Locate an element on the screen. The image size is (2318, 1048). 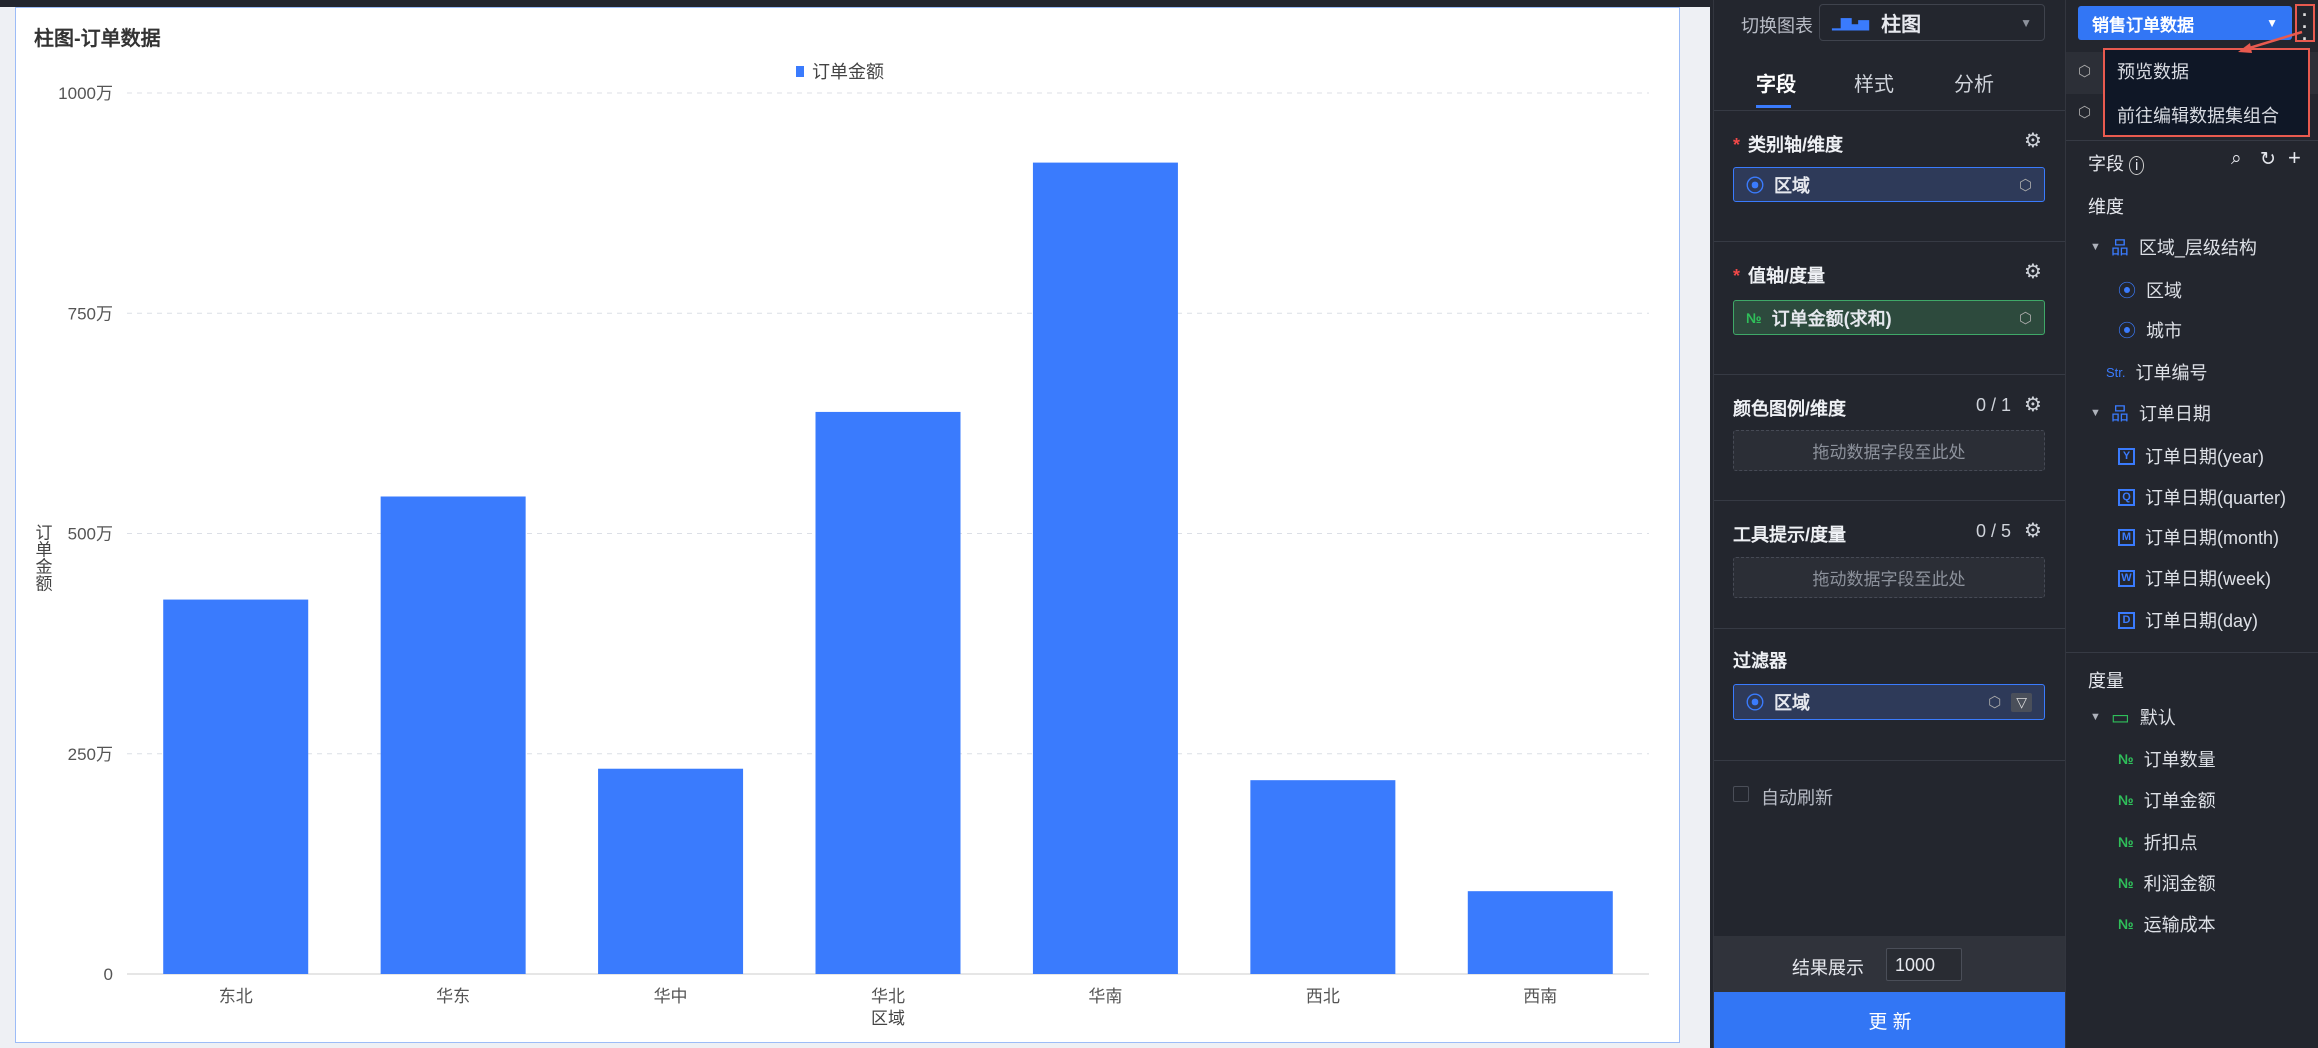
top-bar is located at coordinates (1159, 3).